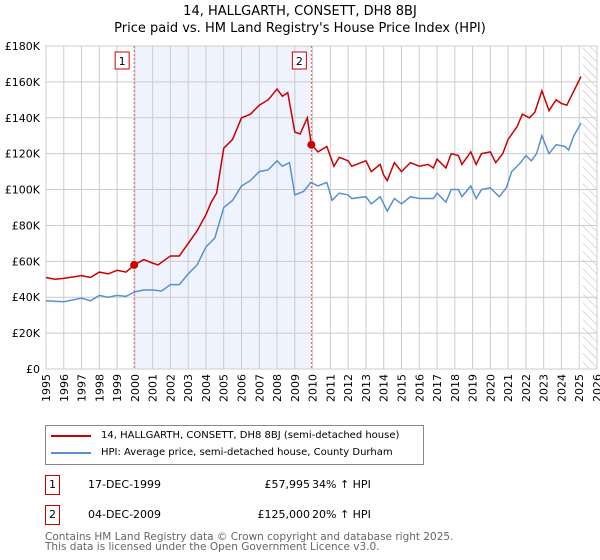  I want to click on transaction-hpi: 34% ↑ HPI, so click(341, 484).